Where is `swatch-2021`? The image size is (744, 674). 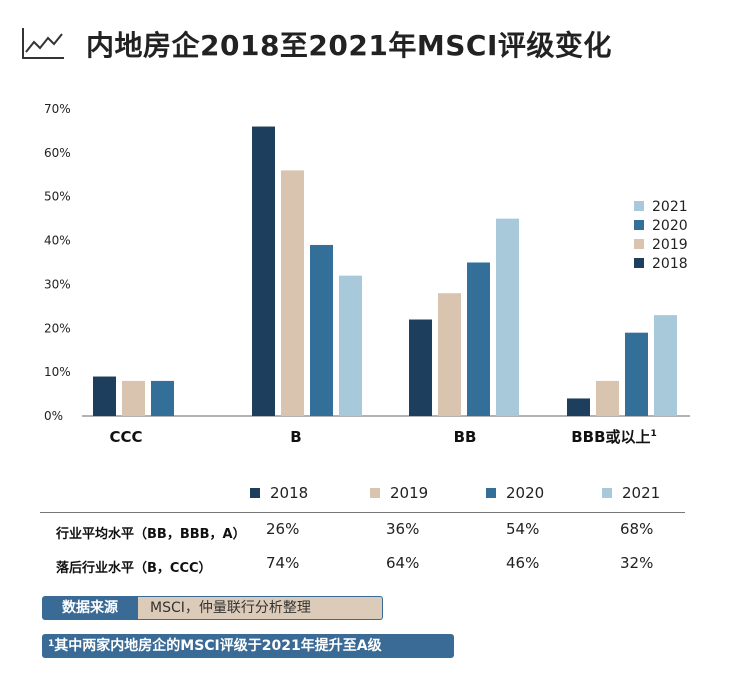
swatch-2021 is located at coordinates (607, 493).